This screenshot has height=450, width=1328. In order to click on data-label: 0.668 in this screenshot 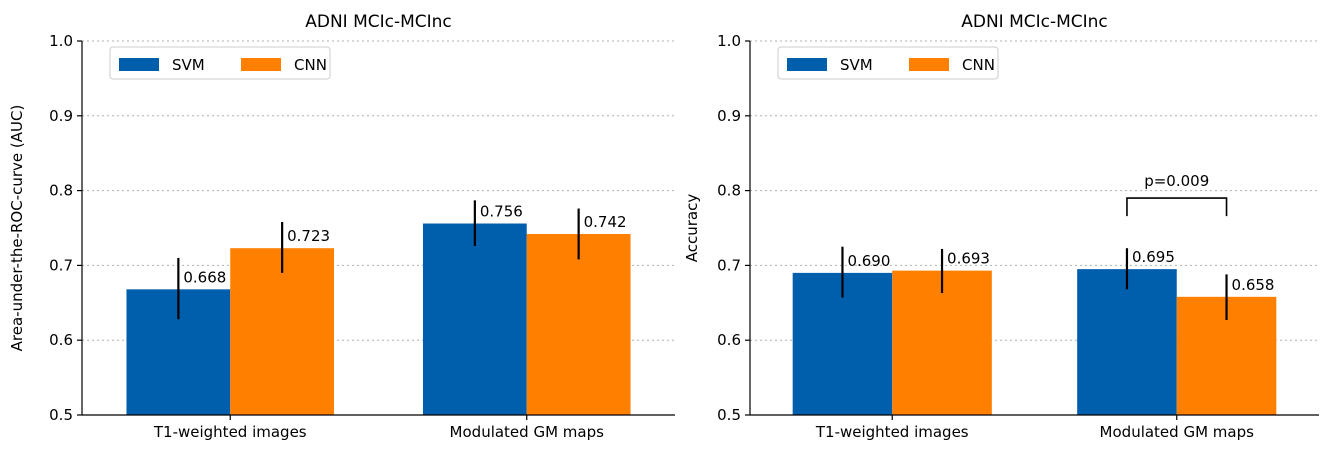, I will do `click(204, 277)`.